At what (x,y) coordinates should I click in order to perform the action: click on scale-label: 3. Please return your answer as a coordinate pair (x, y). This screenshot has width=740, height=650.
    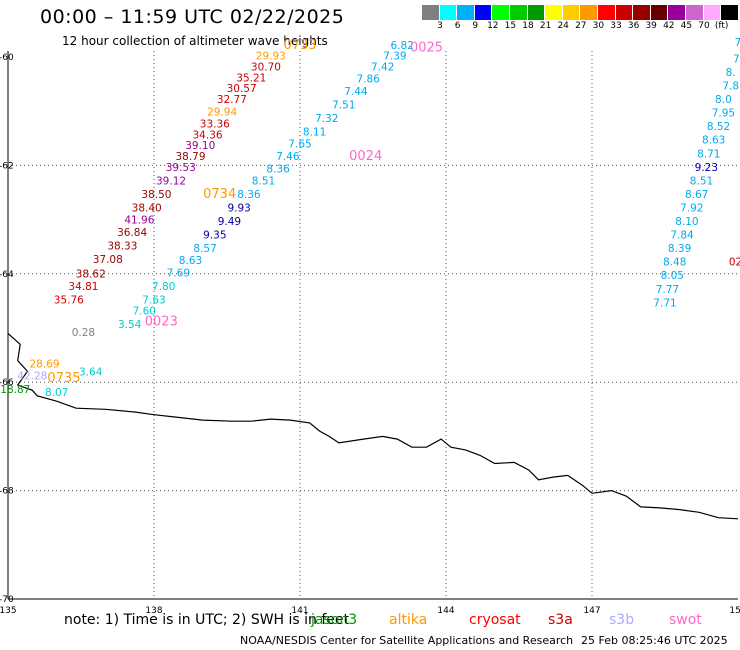
    Looking at the image, I should click on (440, 26).